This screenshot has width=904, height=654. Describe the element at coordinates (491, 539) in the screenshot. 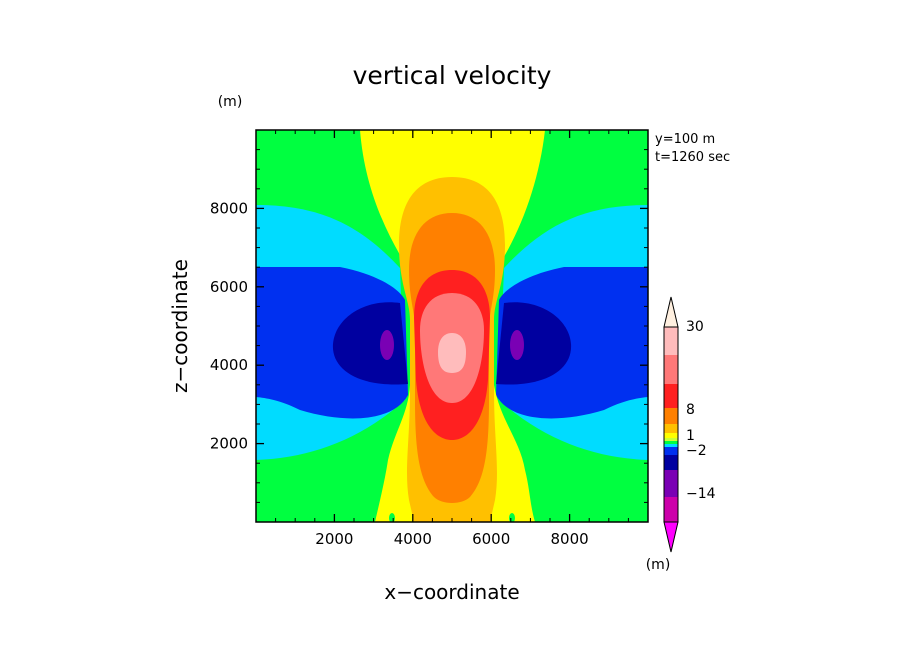

I see `x-tick-label: 6000` at that location.